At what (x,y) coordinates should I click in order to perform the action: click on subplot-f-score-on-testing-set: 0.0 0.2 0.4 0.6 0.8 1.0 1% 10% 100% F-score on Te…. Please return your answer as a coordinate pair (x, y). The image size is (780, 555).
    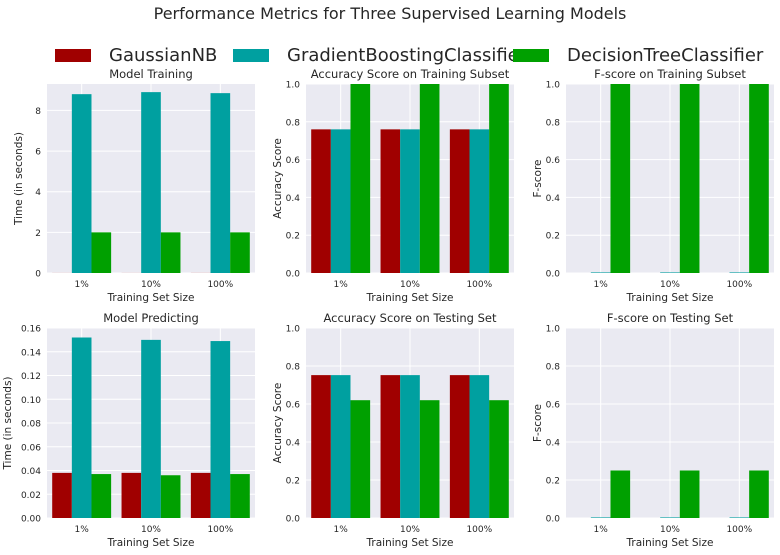
    Looking at the image, I should click on (653, 430).